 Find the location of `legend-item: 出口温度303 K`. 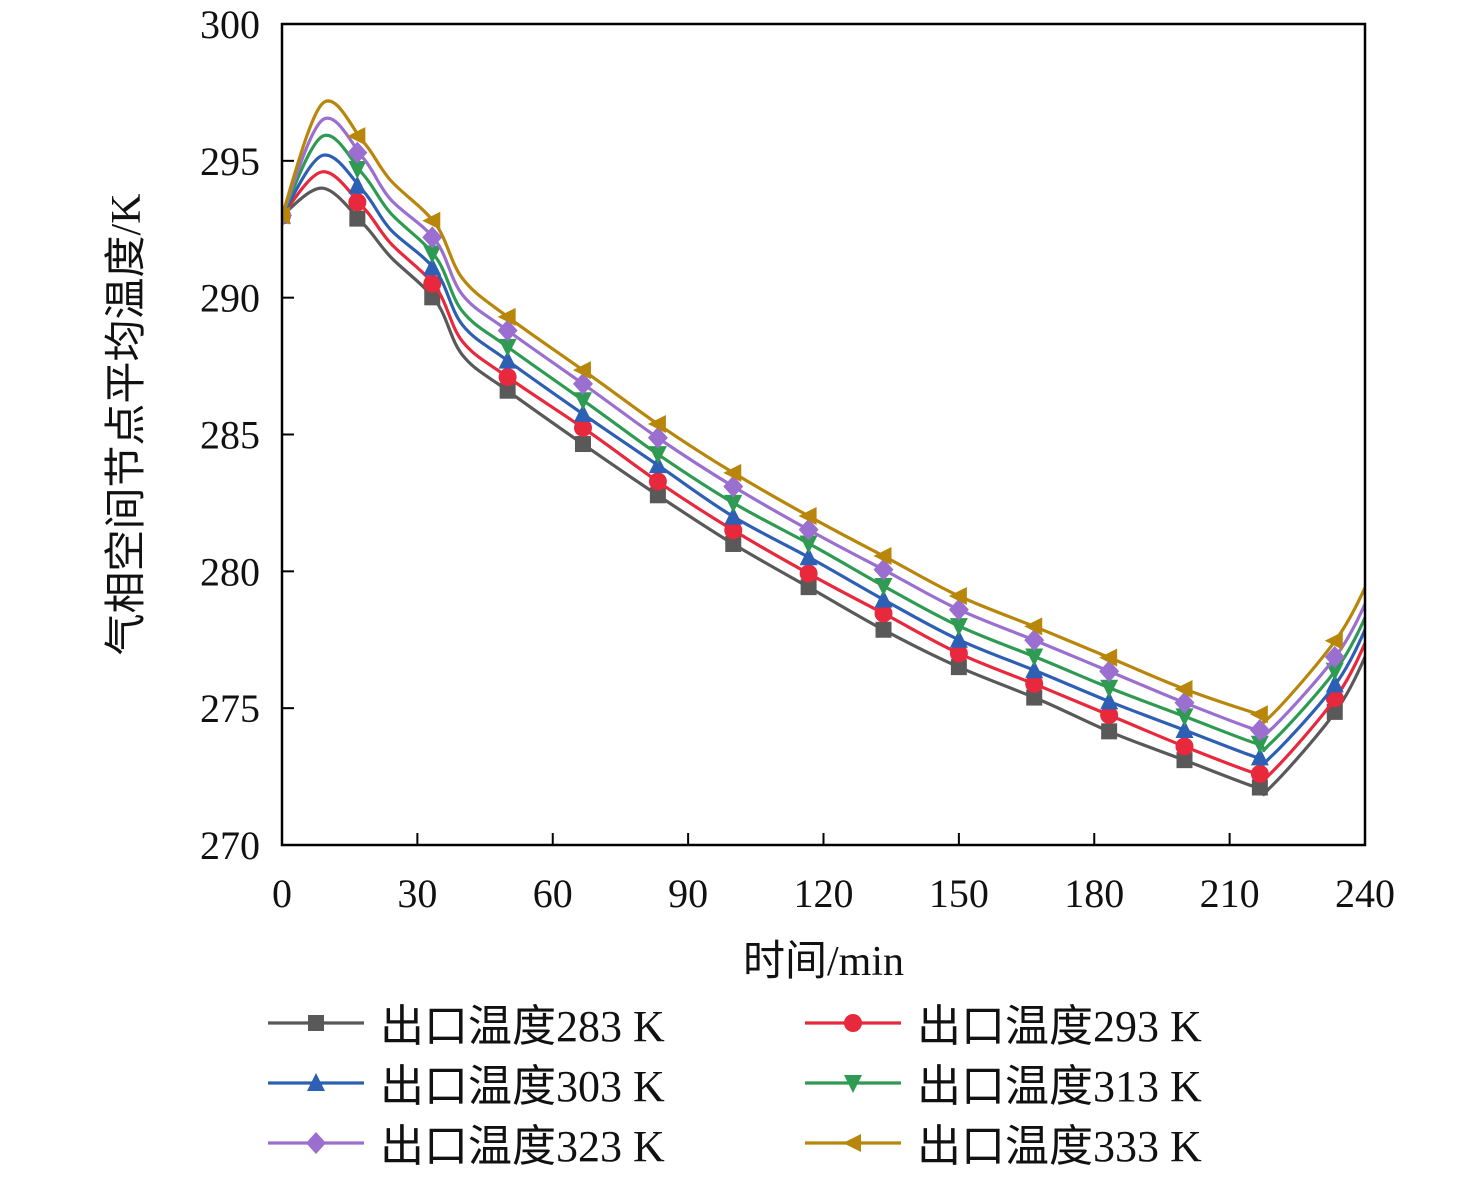

legend-item: 出口温度303 K is located at coordinates (466, 1086).